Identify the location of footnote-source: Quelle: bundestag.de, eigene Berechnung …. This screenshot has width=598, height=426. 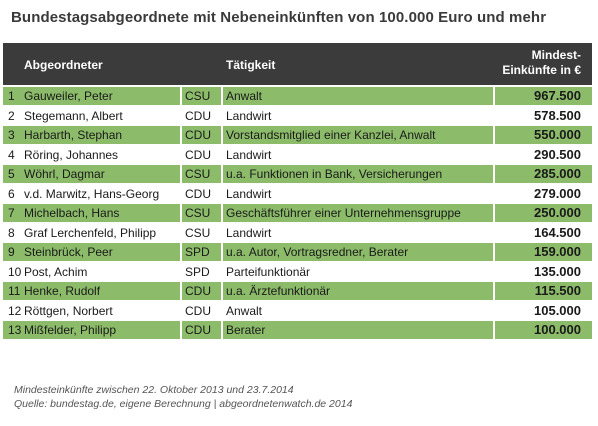
(183, 404).